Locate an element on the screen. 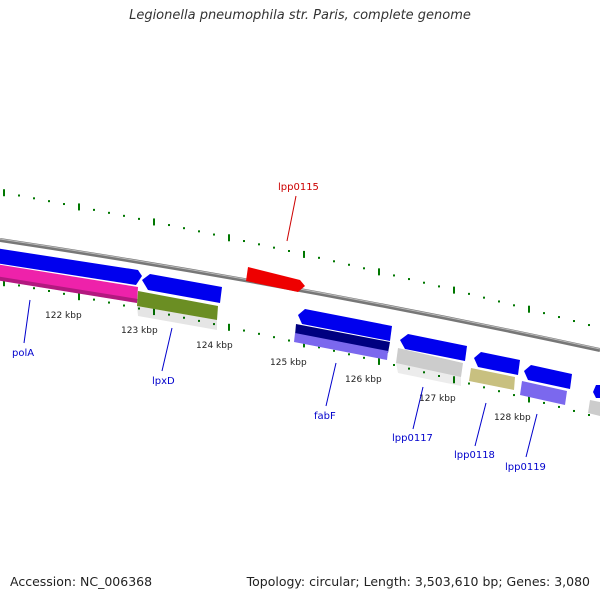  cog-block-pink is located at coordinates (69, 283).